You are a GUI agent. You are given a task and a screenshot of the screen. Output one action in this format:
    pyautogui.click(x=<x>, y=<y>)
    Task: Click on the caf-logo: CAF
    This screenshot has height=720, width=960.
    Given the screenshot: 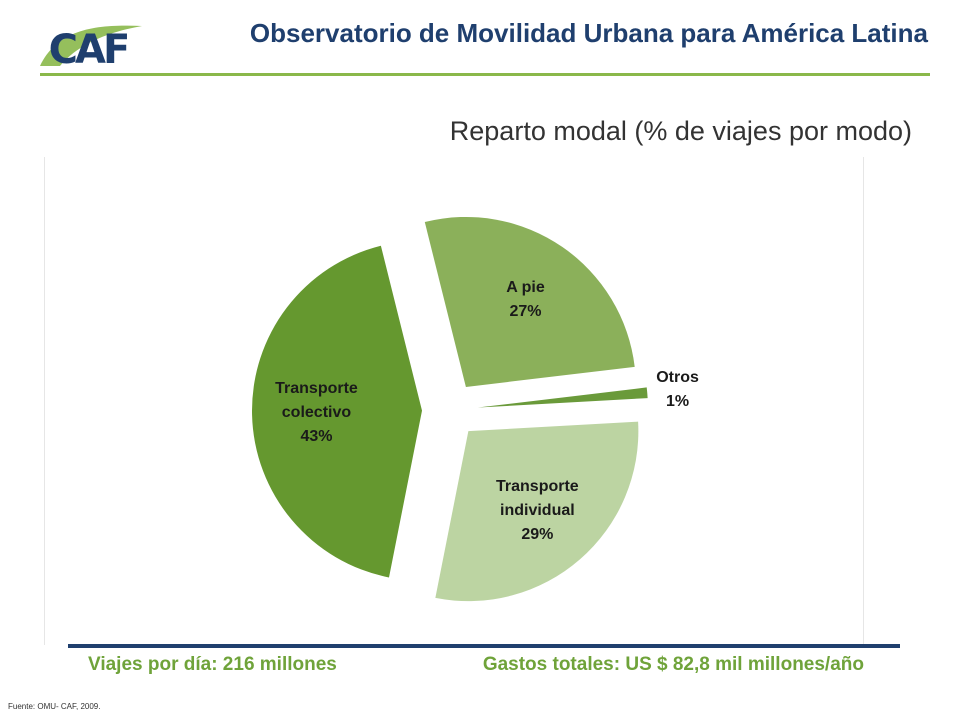 What is the action you would take?
    pyautogui.click(x=91, y=46)
    